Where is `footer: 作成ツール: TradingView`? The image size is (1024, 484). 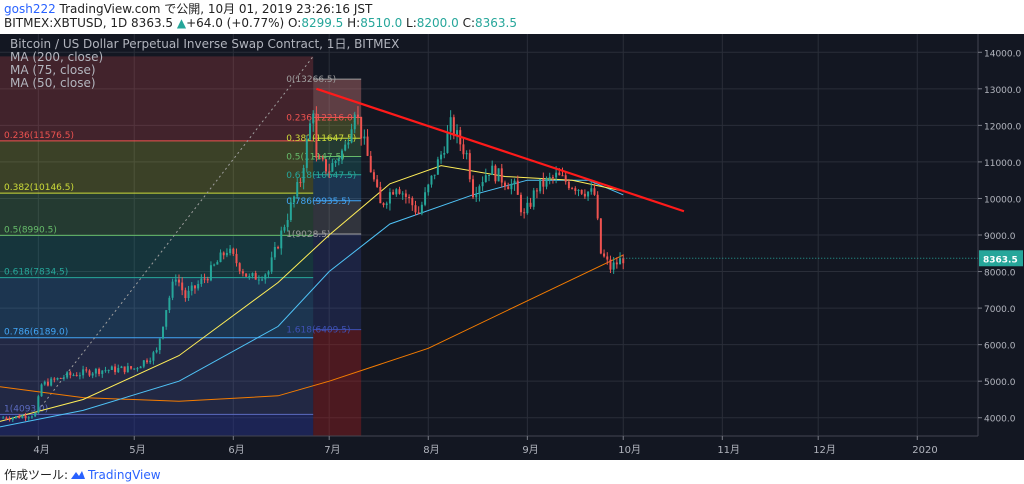
footer: 作成ツール: TradingView is located at coordinates (82, 474).